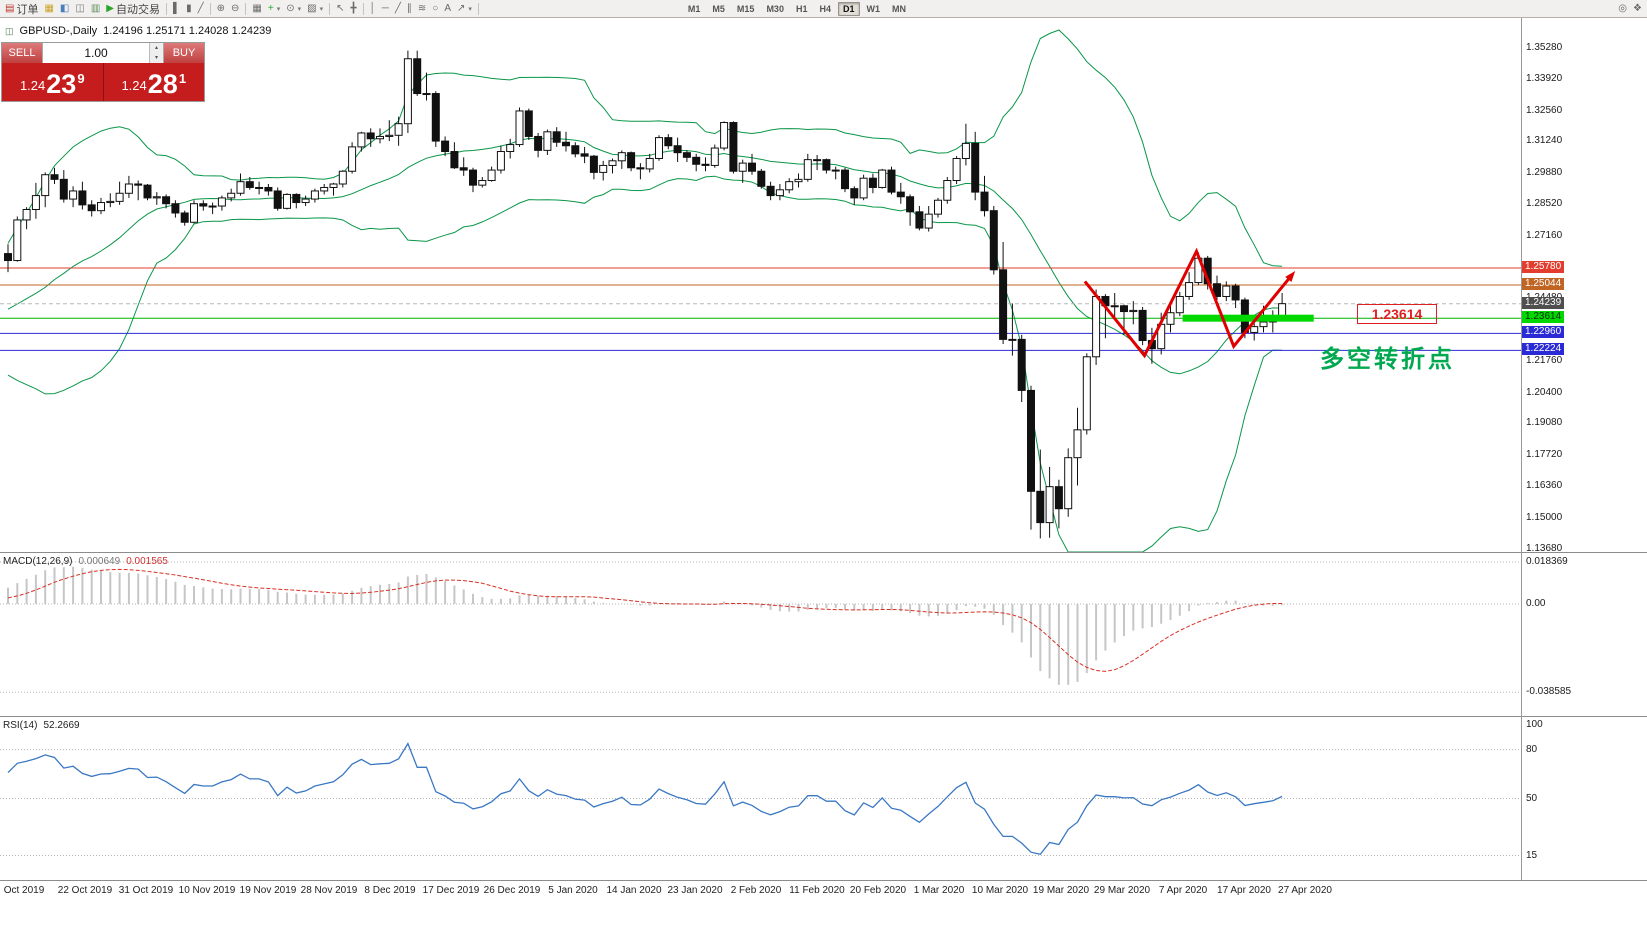  I want to click on toolbar-cursor-button: ↖, so click(340, 8).